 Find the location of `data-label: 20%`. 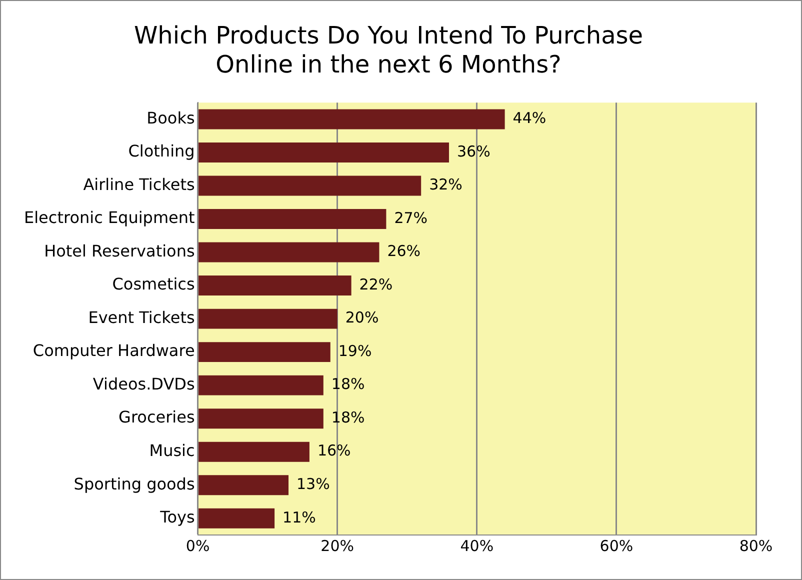

data-label: 20% is located at coordinates (362, 317).